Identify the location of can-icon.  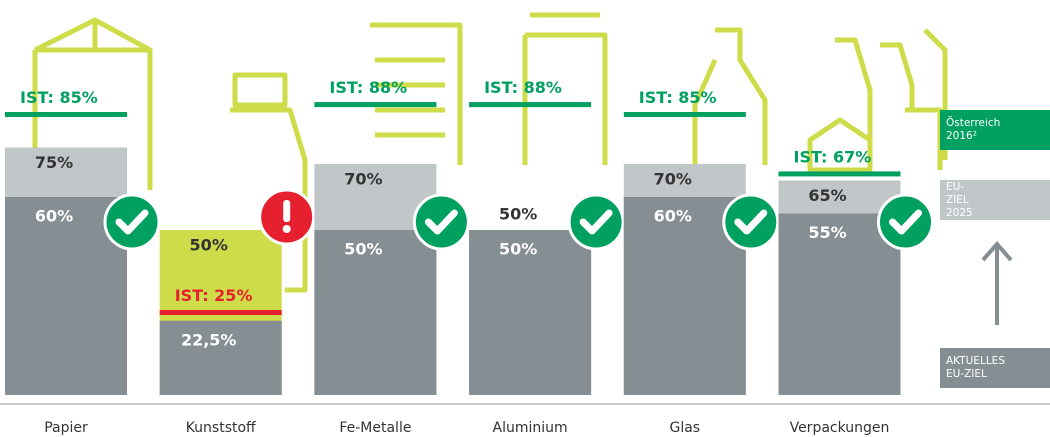
(565, 88).